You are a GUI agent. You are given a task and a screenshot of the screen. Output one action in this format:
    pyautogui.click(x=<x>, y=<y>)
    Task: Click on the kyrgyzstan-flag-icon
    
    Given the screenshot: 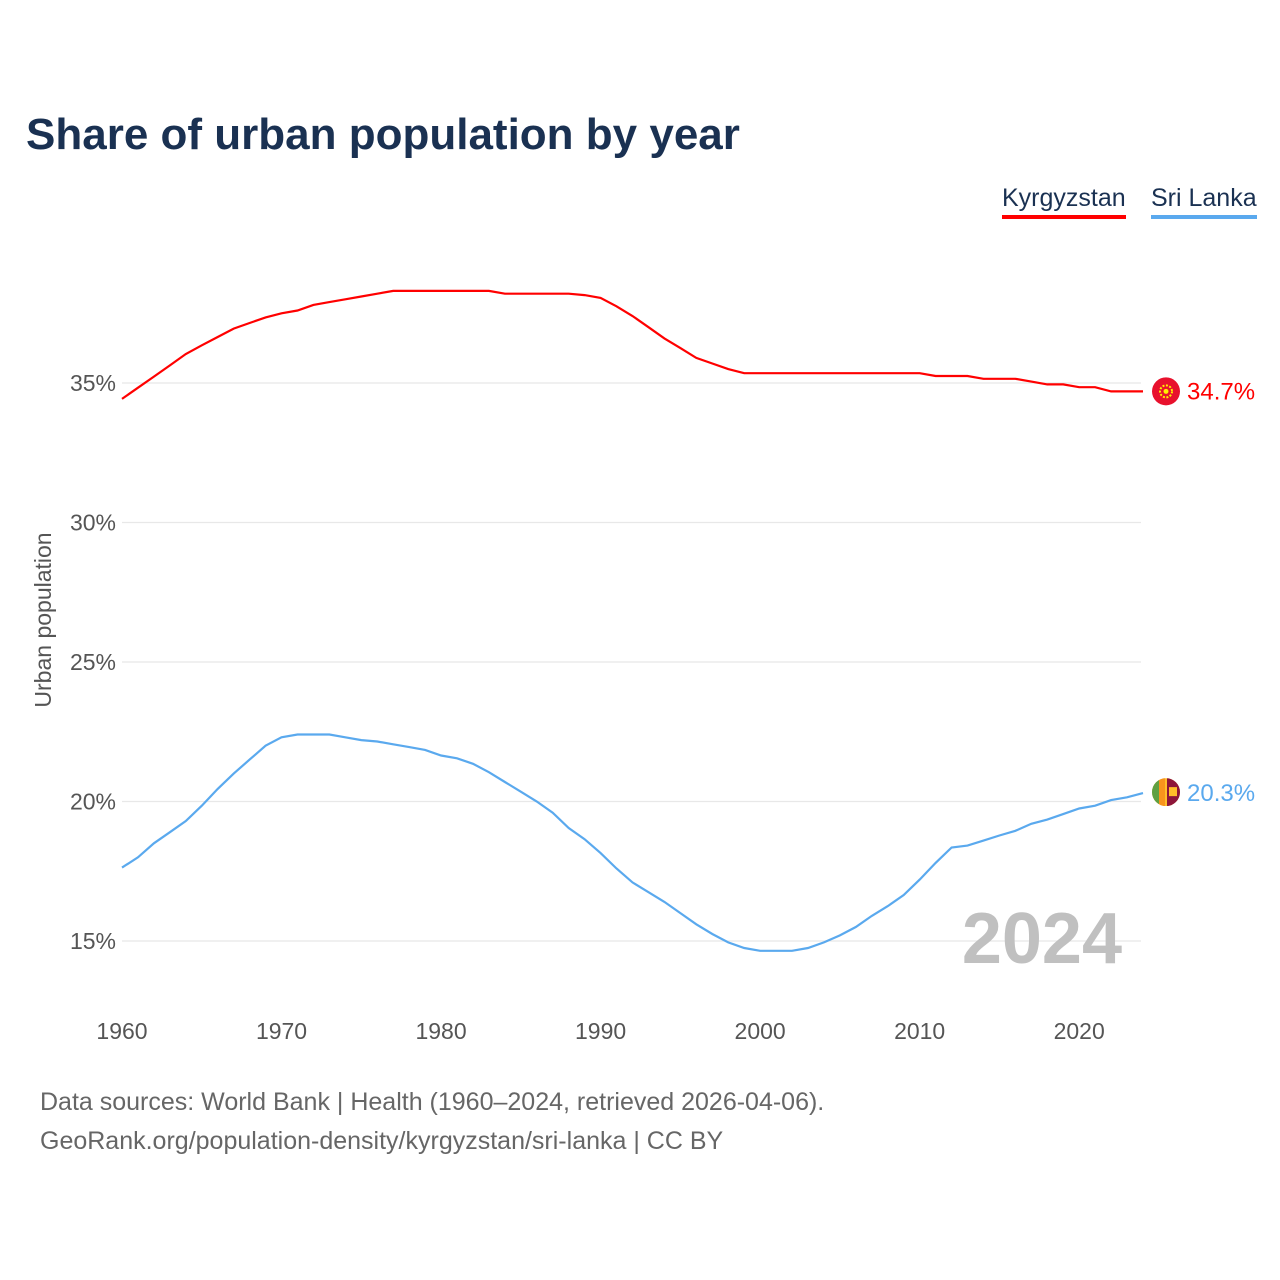 What is the action you would take?
    pyautogui.click(x=1166, y=391)
    